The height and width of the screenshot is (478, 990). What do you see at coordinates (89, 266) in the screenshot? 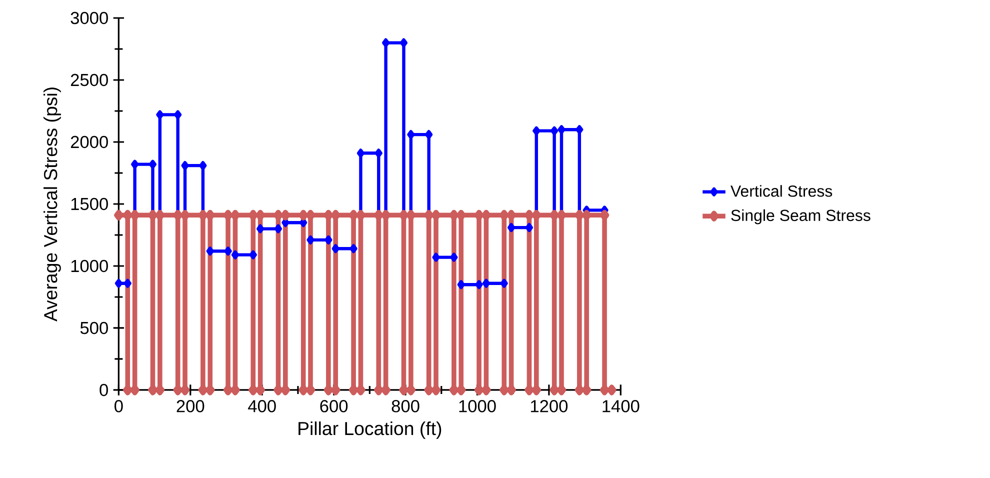
I see `y-tick-label: 1000` at bounding box center [89, 266].